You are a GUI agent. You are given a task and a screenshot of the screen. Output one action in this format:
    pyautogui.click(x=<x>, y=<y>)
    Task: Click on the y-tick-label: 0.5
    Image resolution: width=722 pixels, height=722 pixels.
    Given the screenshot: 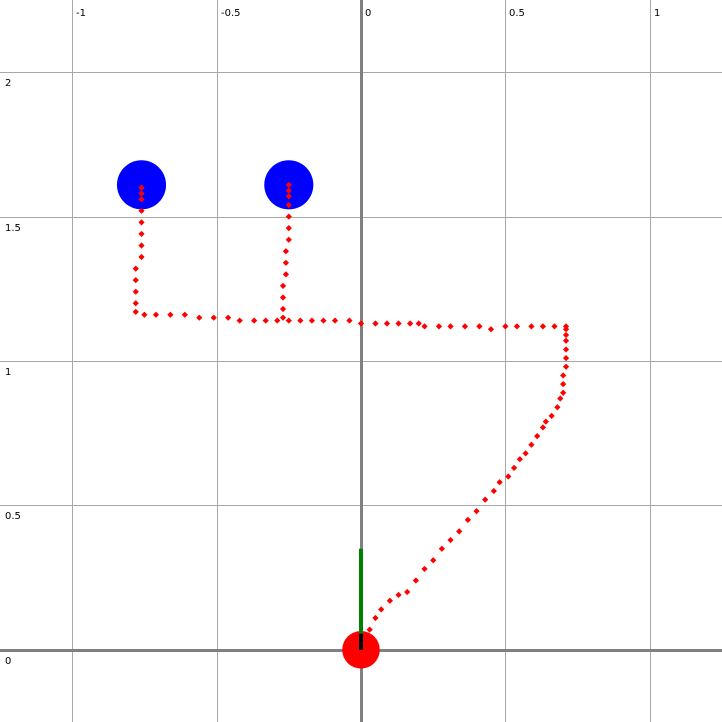 What is the action you would take?
    pyautogui.click(x=13, y=516)
    